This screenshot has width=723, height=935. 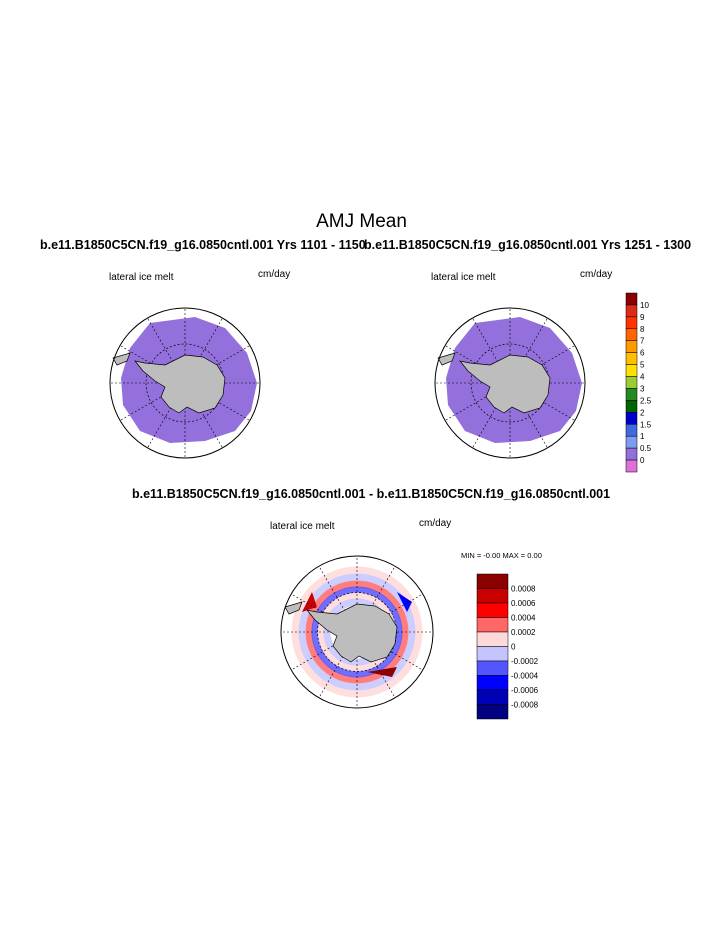 I want to click on colorbar-main-label: 3, so click(x=642, y=388).